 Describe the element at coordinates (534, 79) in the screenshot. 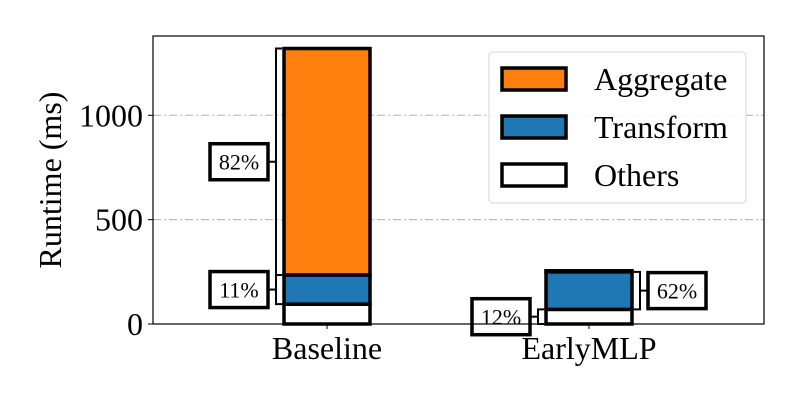

I see `legend-swatch-aggregate` at that location.